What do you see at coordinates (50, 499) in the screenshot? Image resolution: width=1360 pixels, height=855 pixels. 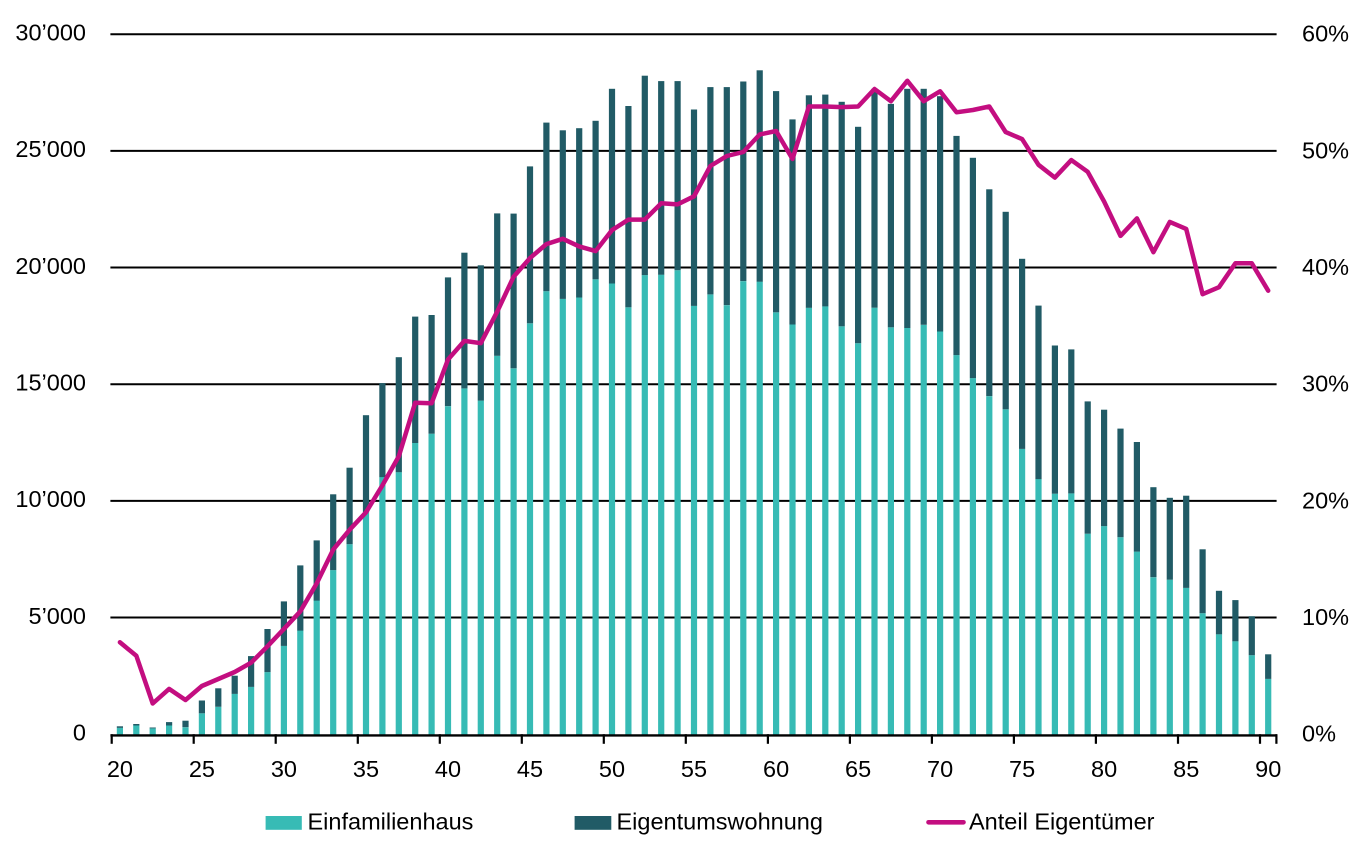 I see `svg-text: 10’000` at bounding box center [50, 499].